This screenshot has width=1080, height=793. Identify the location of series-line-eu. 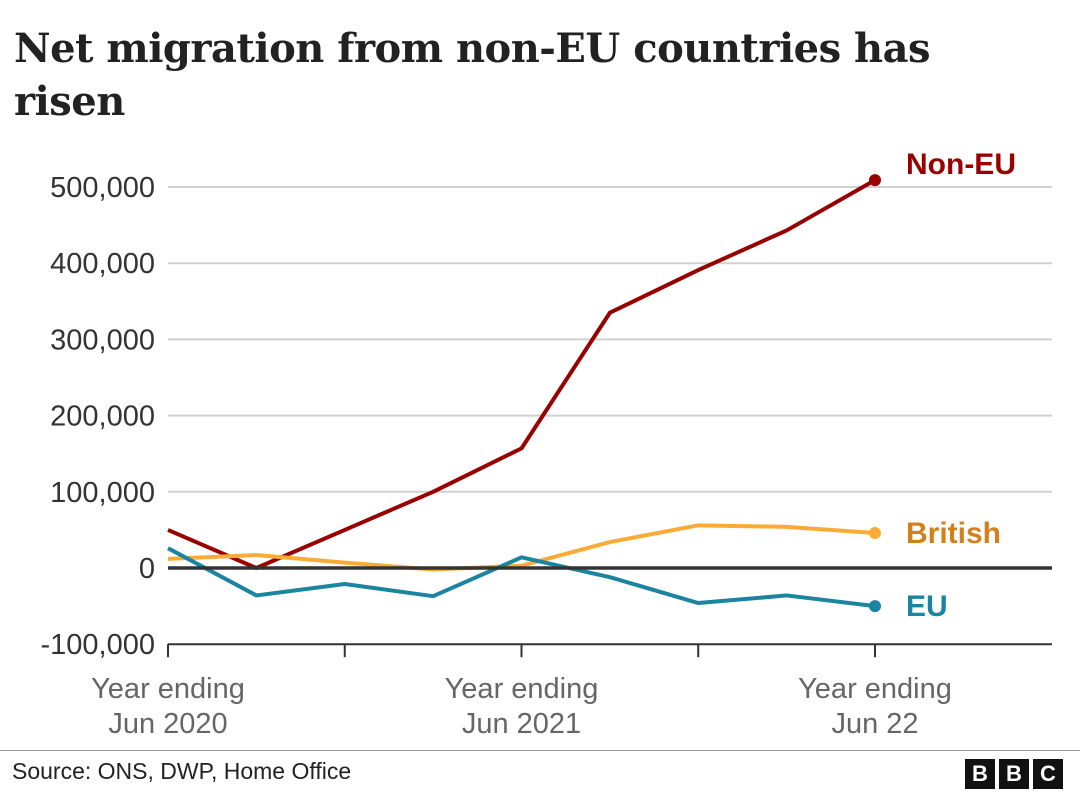
(521, 577).